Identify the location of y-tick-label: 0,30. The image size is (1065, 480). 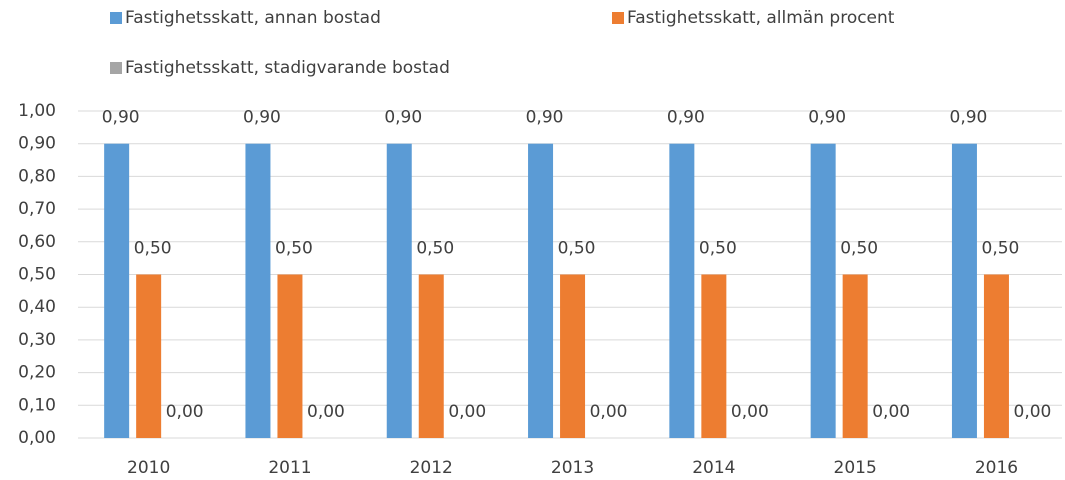
(37, 340).